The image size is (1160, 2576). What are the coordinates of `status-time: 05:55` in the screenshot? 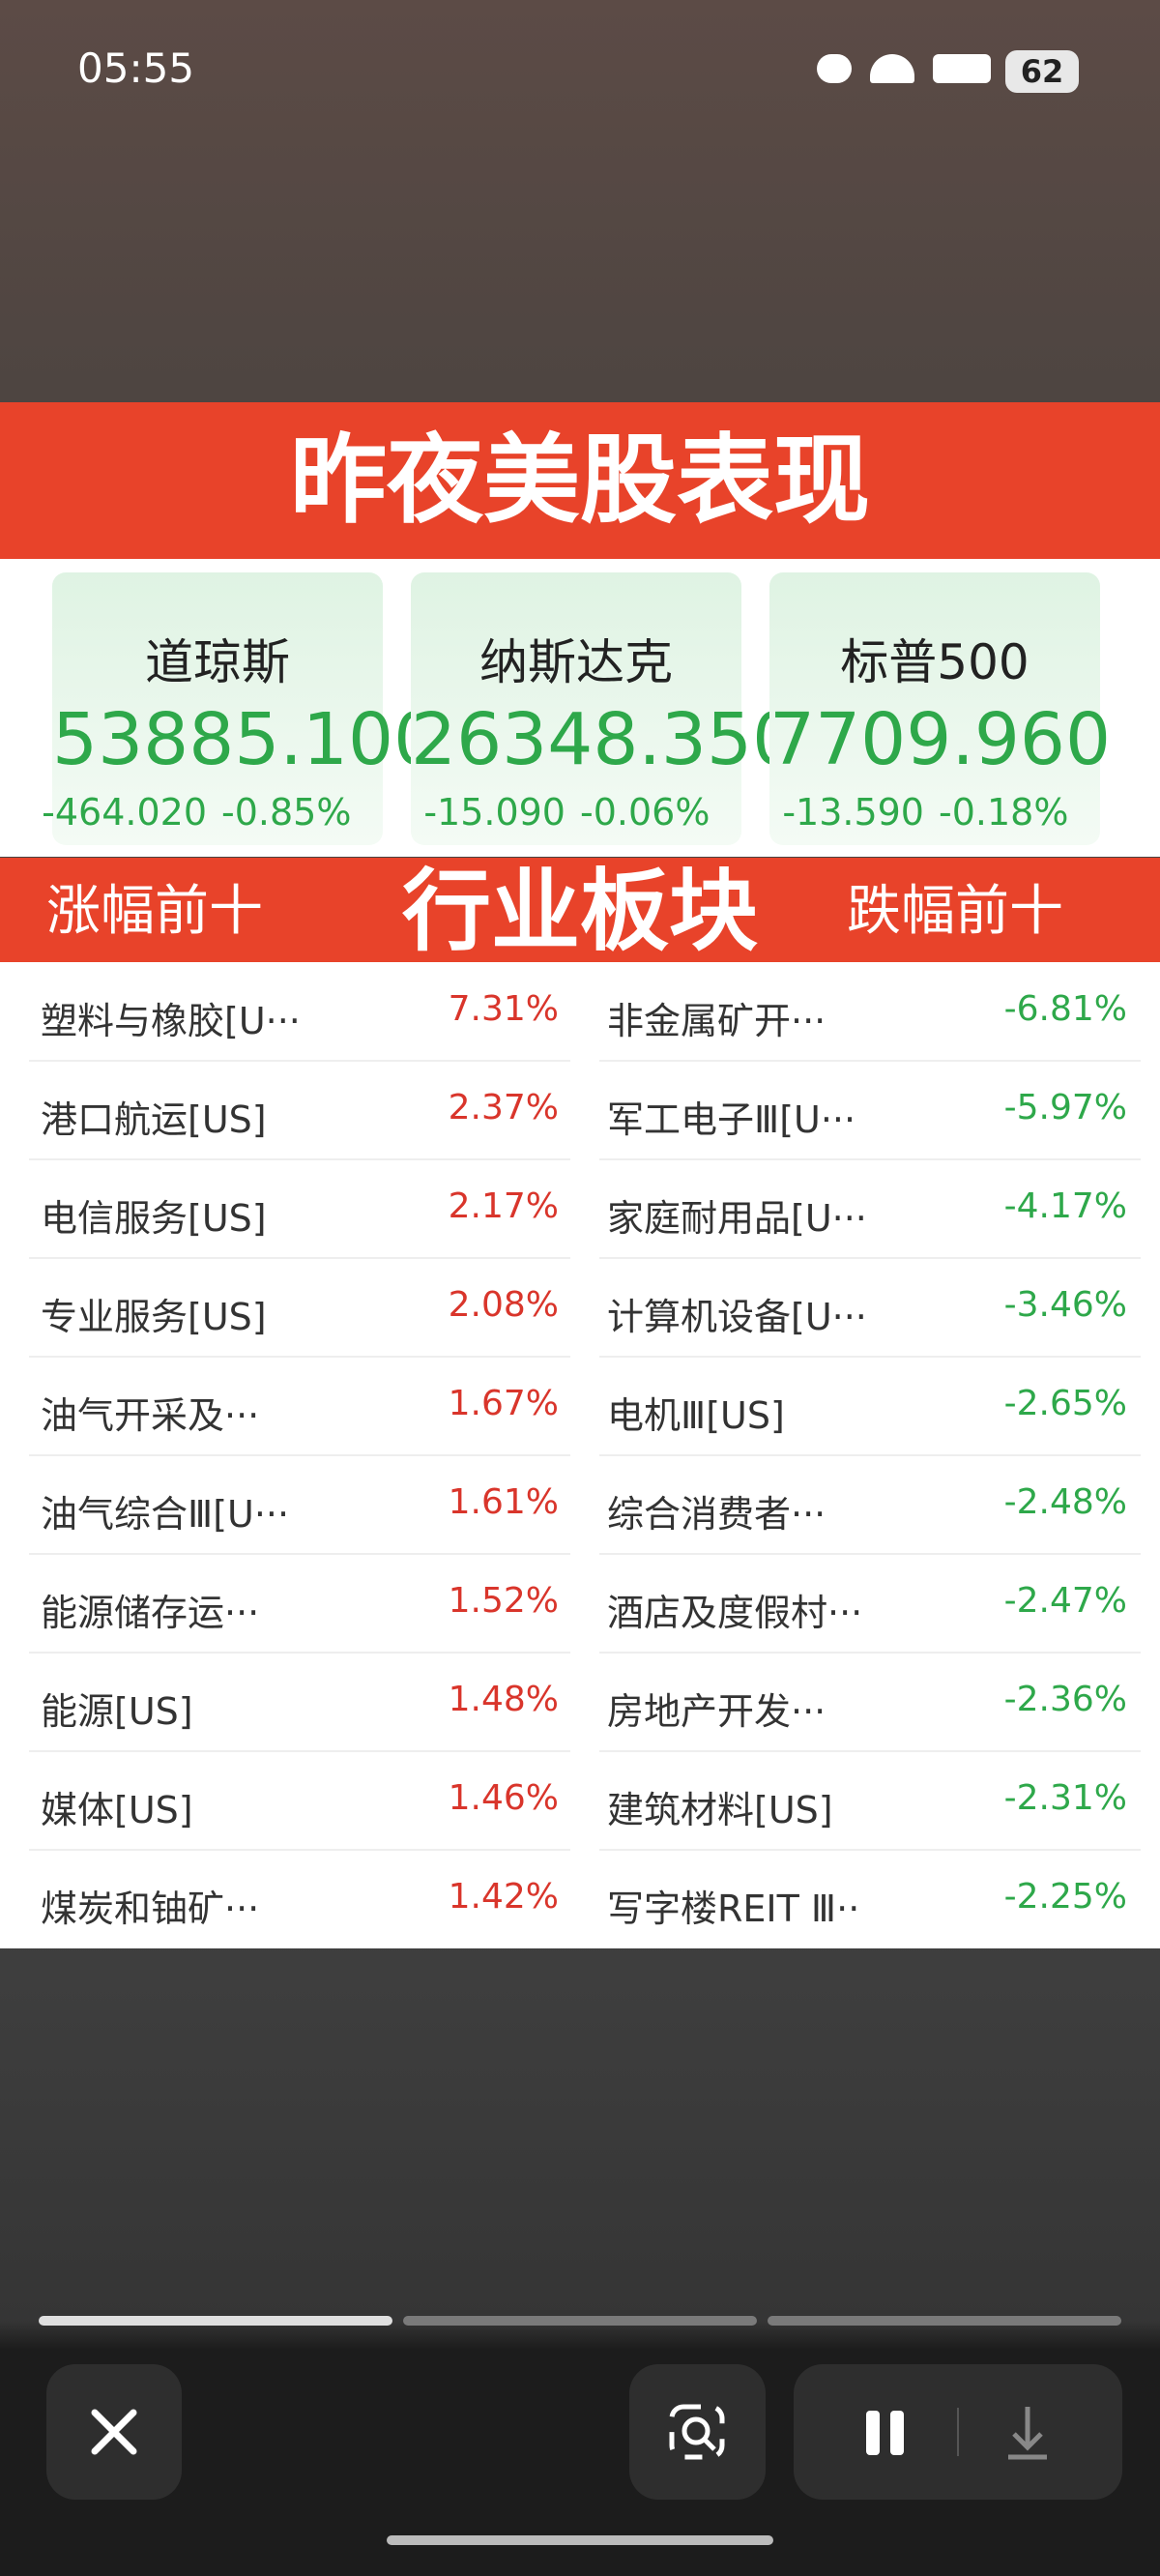 It's located at (136, 68).